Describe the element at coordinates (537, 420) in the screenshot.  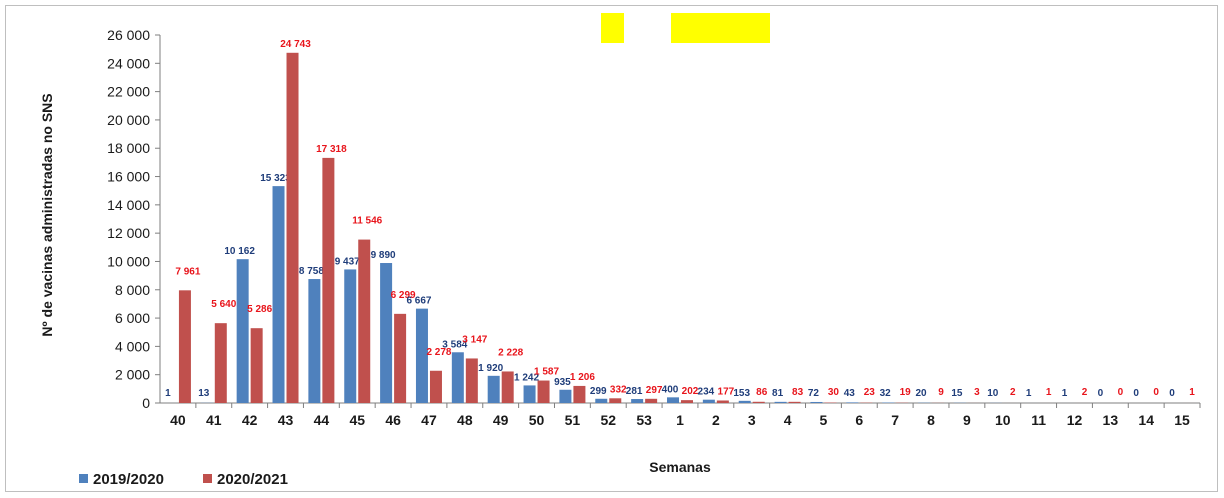
I see `x-tick-label: 50` at that location.